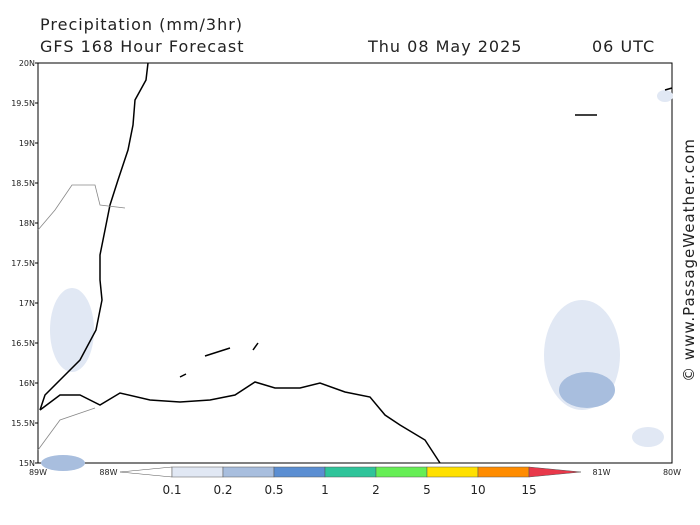  Describe the element at coordinates (325, 490) in the screenshot. I see `legend-label: 1` at that location.